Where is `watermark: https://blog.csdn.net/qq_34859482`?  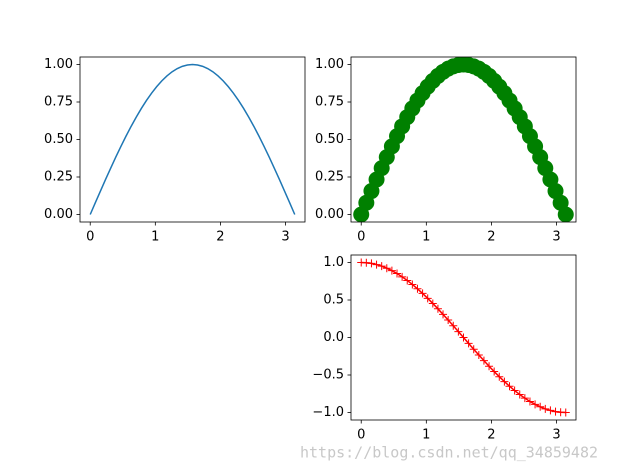
watermark: https://blog.csdn.net/qq_34859482 is located at coordinates (449, 453).